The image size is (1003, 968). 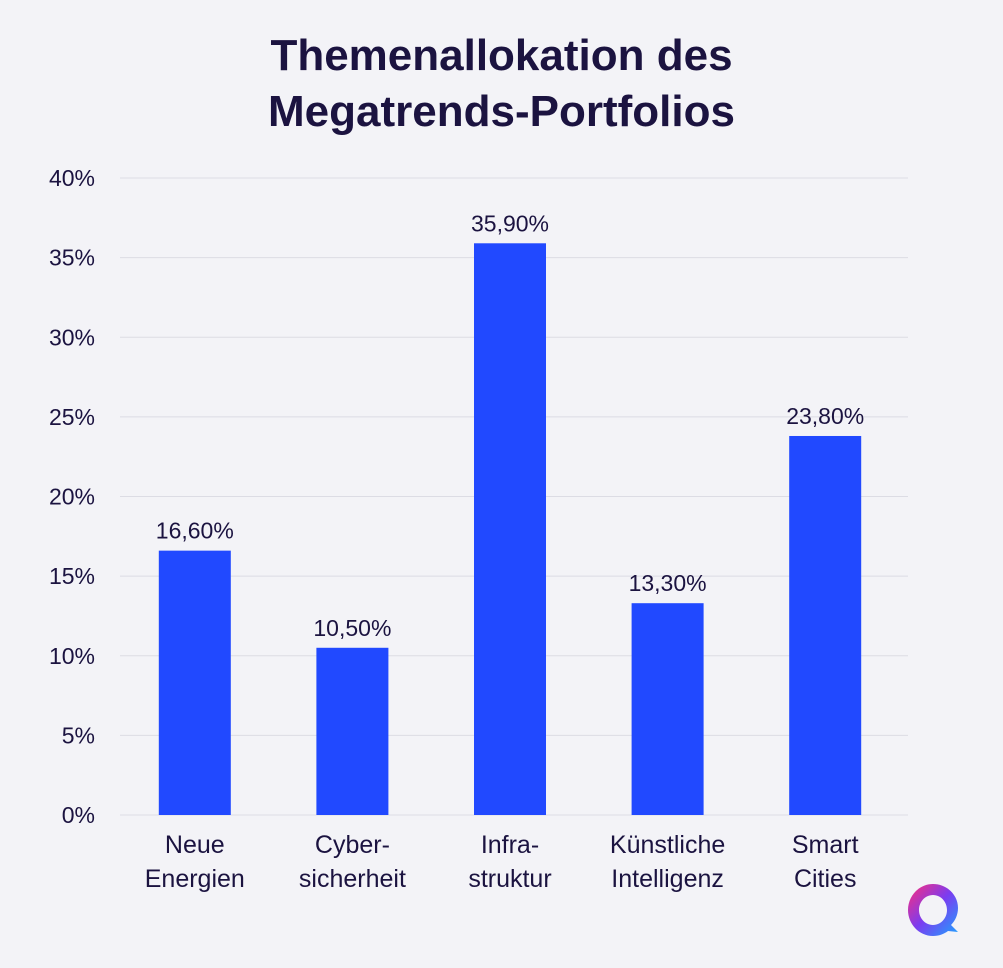 What do you see at coordinates (510, 223) in the screenshot?
I see `value-label: 35,90%` at bounding box center [510, 223].